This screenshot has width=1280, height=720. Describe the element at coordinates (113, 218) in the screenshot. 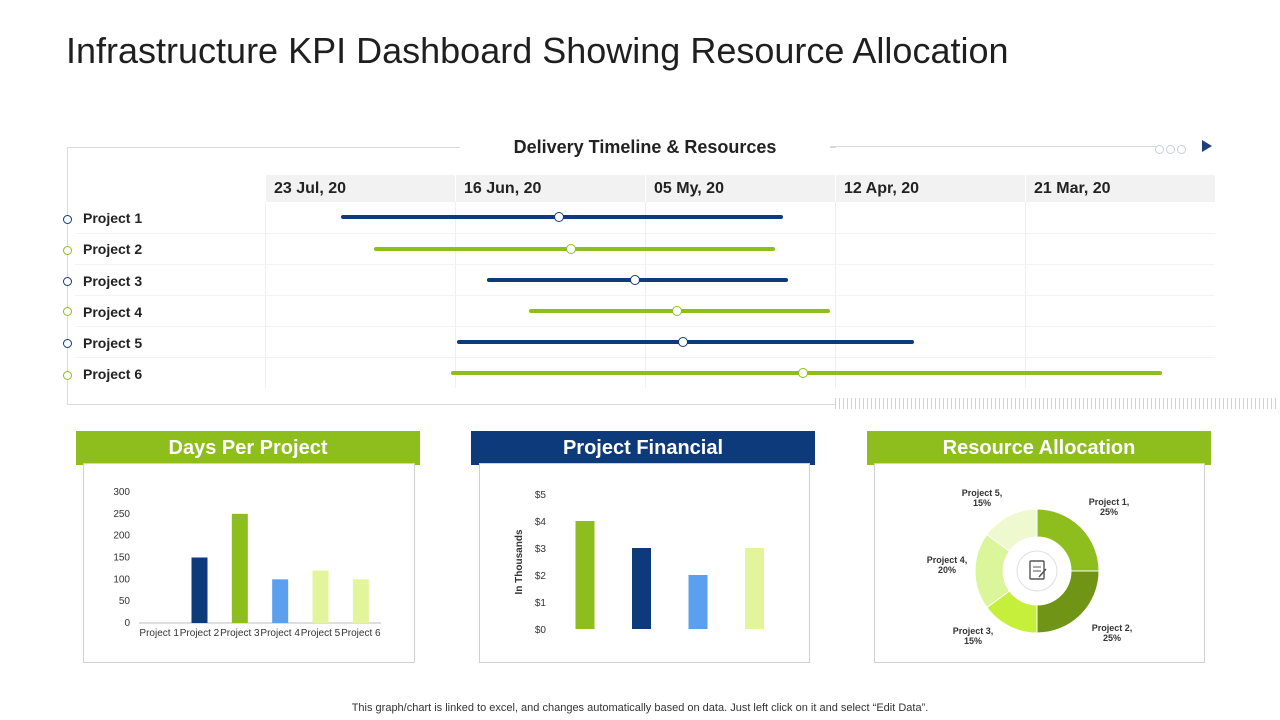

I see `project-label: Project 1` at that location.